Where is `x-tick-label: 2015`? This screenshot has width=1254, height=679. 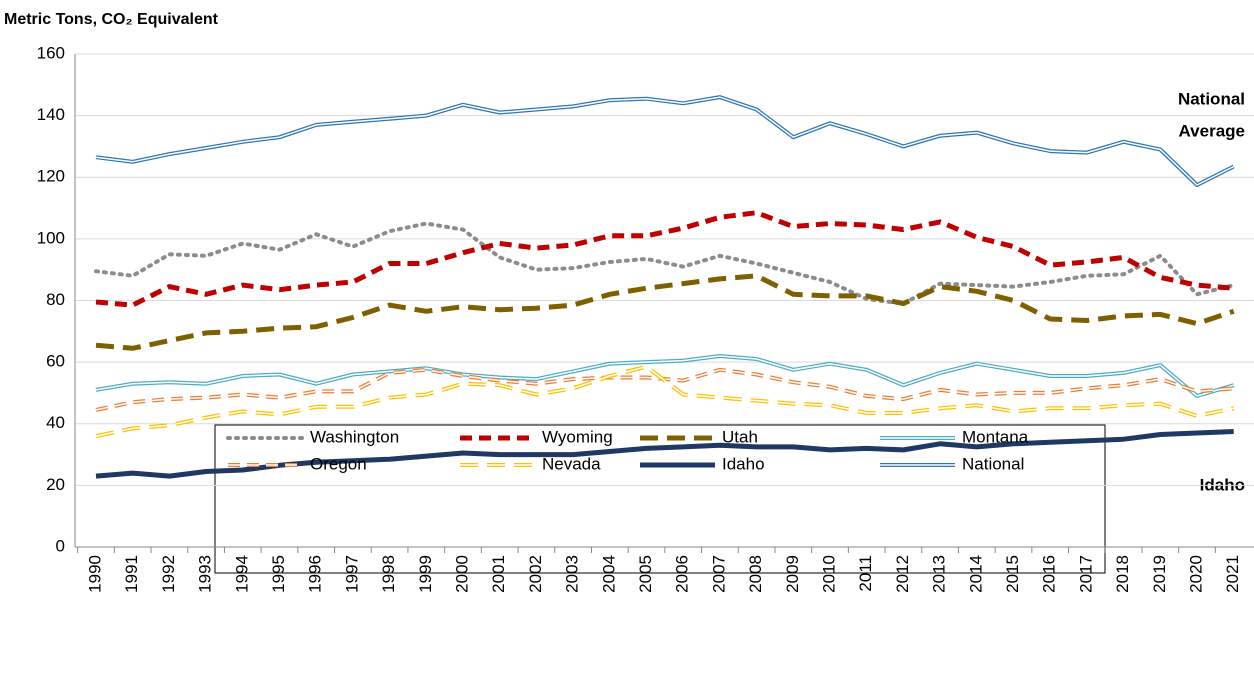
x-tick-label: 2015 is located at coordinates (1012, 574).